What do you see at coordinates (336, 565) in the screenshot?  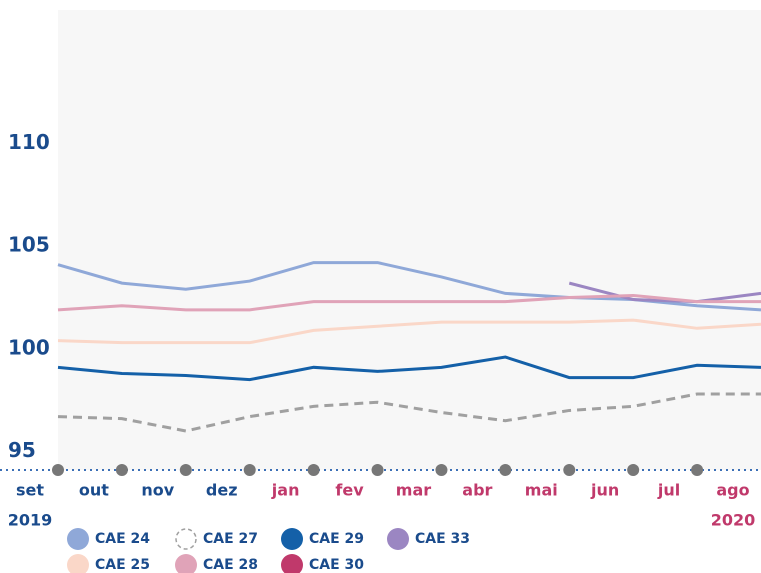 I see `legend-label: CAE 30` at bounding box center [336, 565].